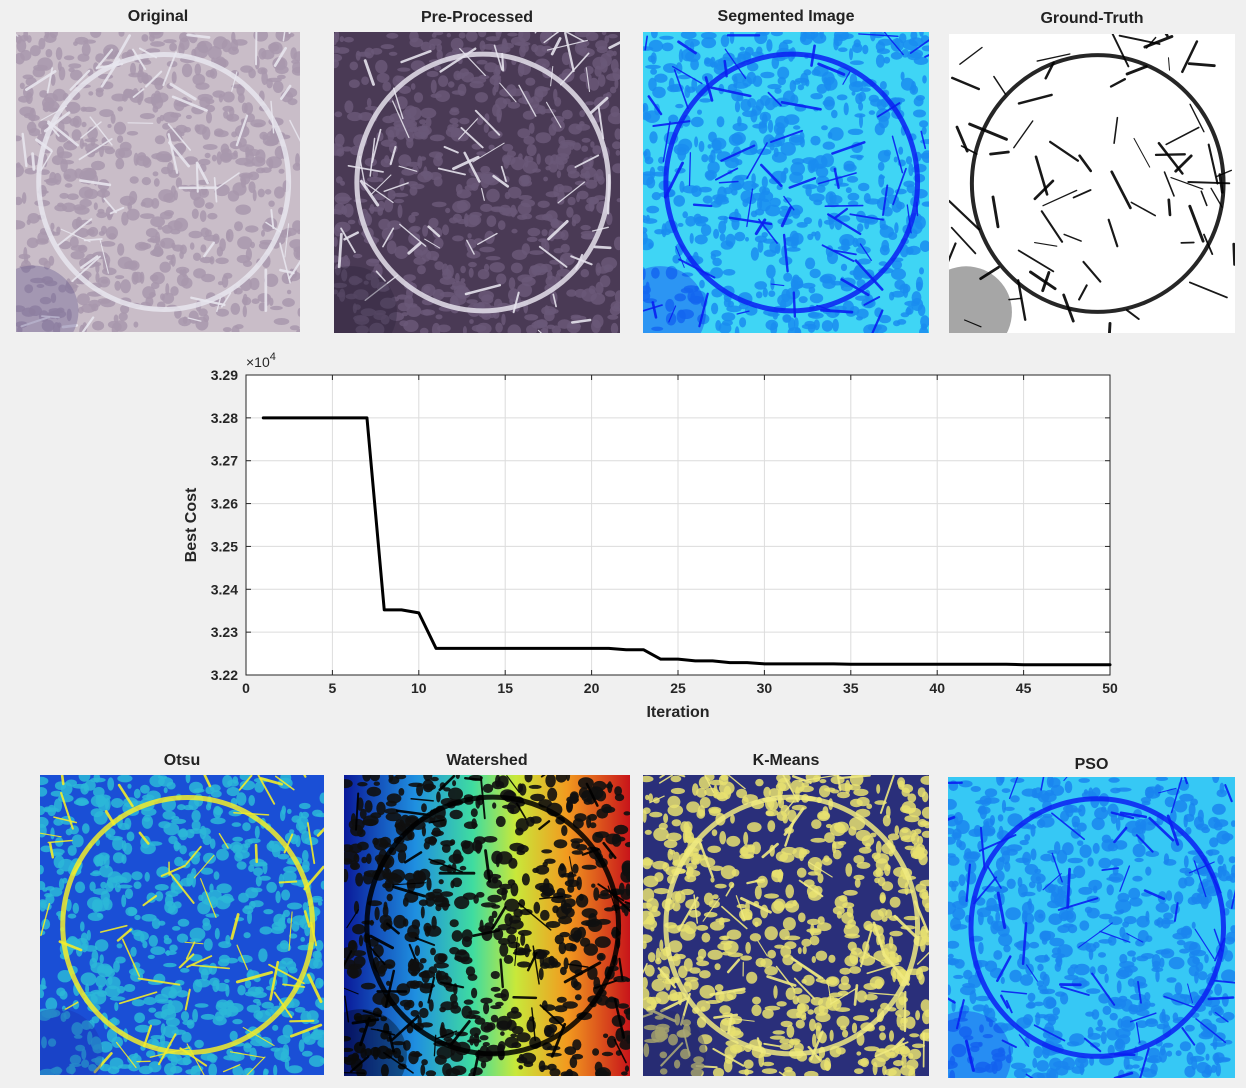  I want to click on panel-title: Pre-Processed, so click(477, 17).